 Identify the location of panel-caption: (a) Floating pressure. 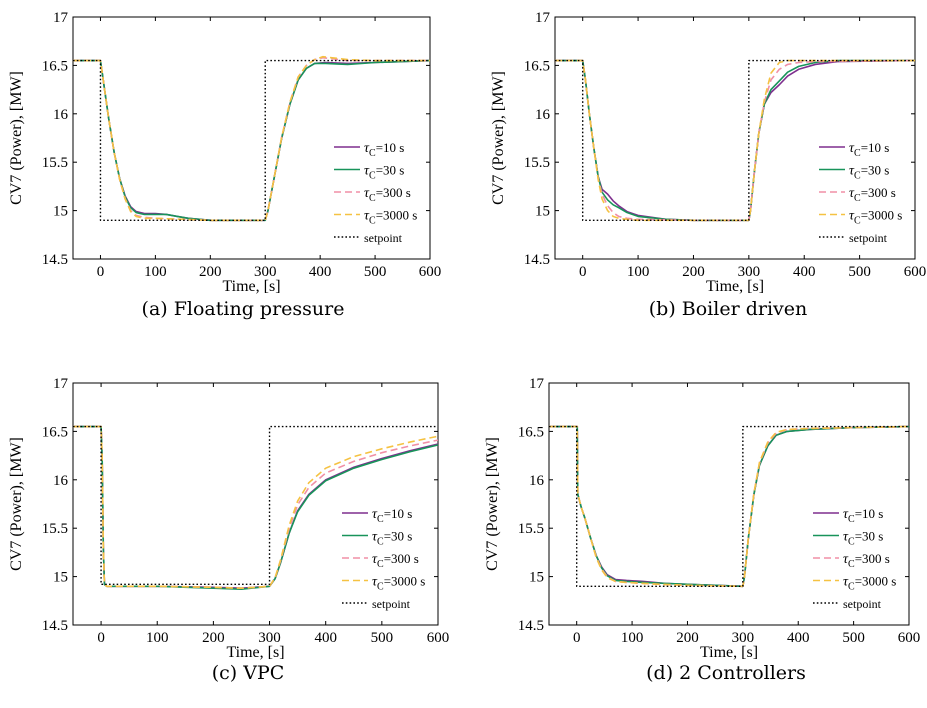
(243, 309).